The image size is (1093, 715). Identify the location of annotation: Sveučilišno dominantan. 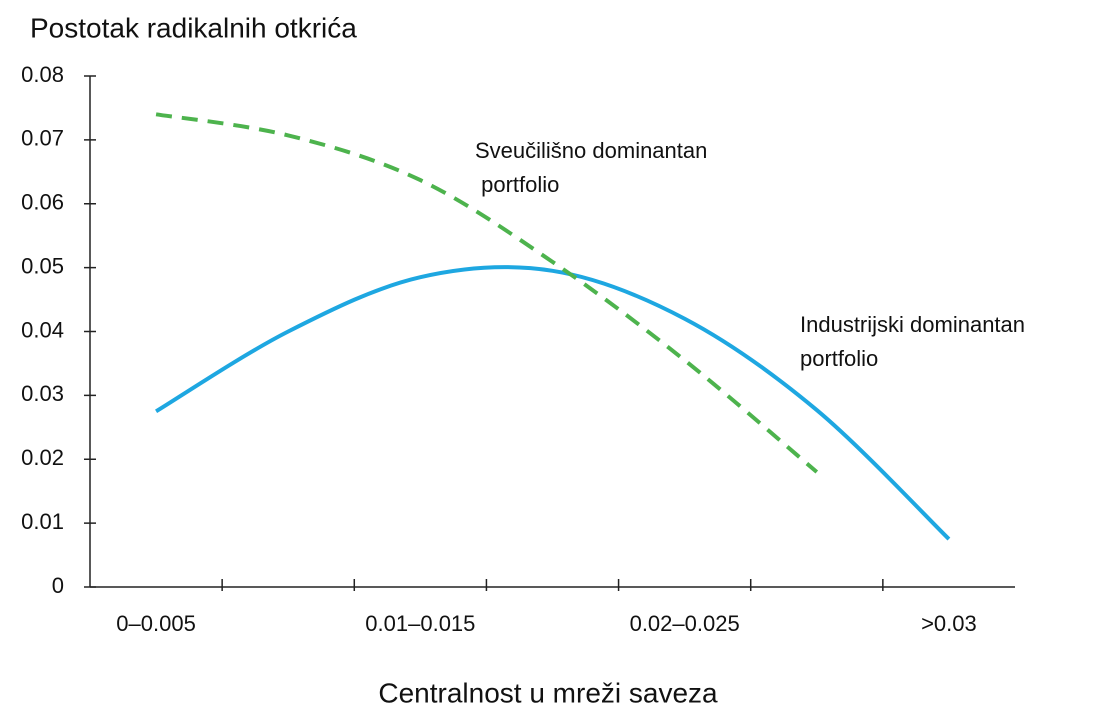
(591, 150).